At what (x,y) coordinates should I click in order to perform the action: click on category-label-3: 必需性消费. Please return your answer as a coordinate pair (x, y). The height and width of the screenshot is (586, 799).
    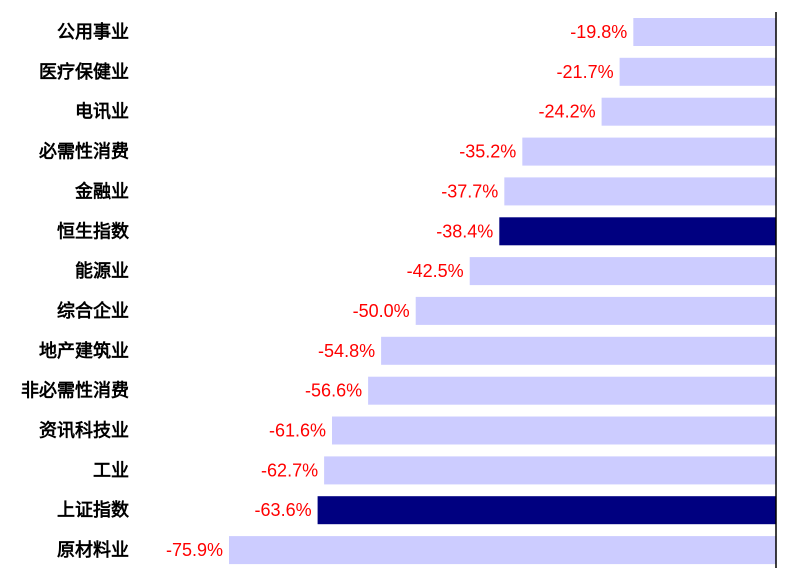
    Looking at the image, I should click on (83, 152).